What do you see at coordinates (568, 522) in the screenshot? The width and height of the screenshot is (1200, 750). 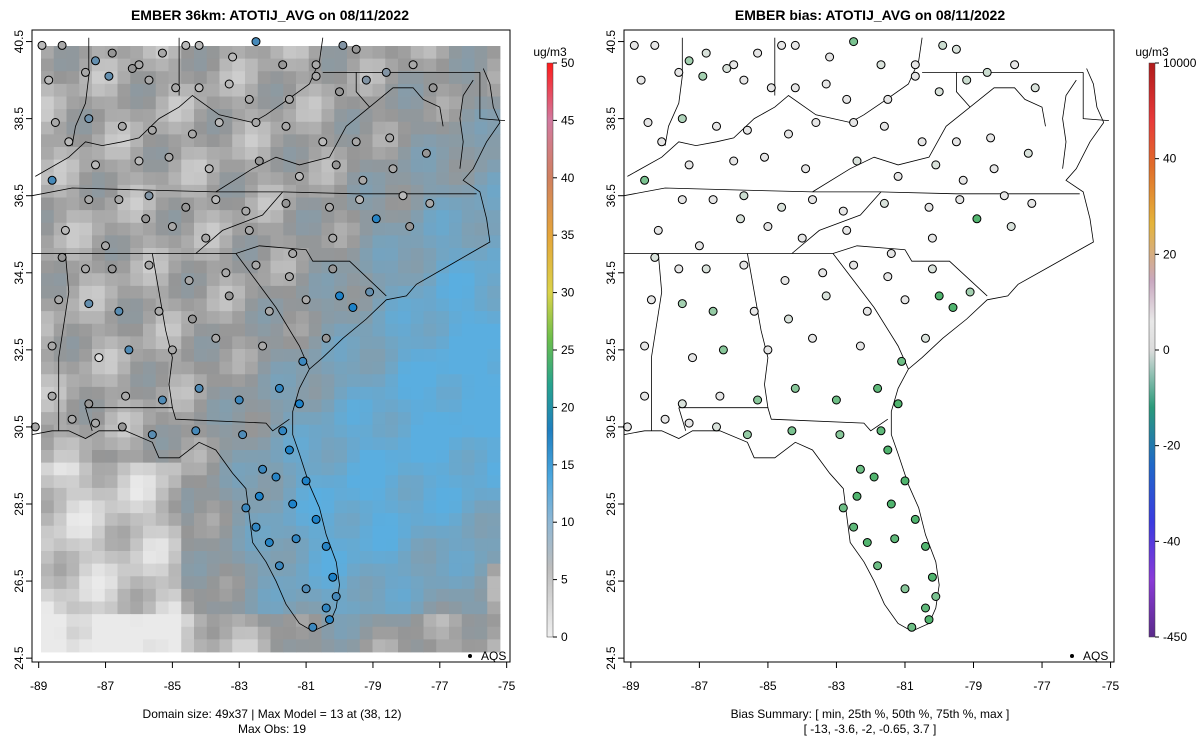 I see `colorbar-tick-label: 10` at bounding box center [568, 522].